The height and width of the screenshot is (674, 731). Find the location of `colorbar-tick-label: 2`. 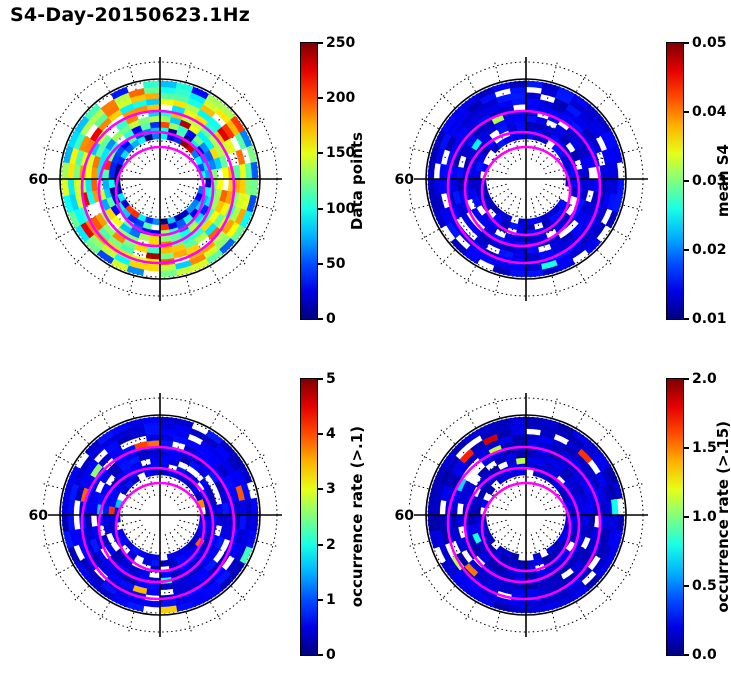

colorbar-tick-label: 2 is located at coordinates (331, 545).